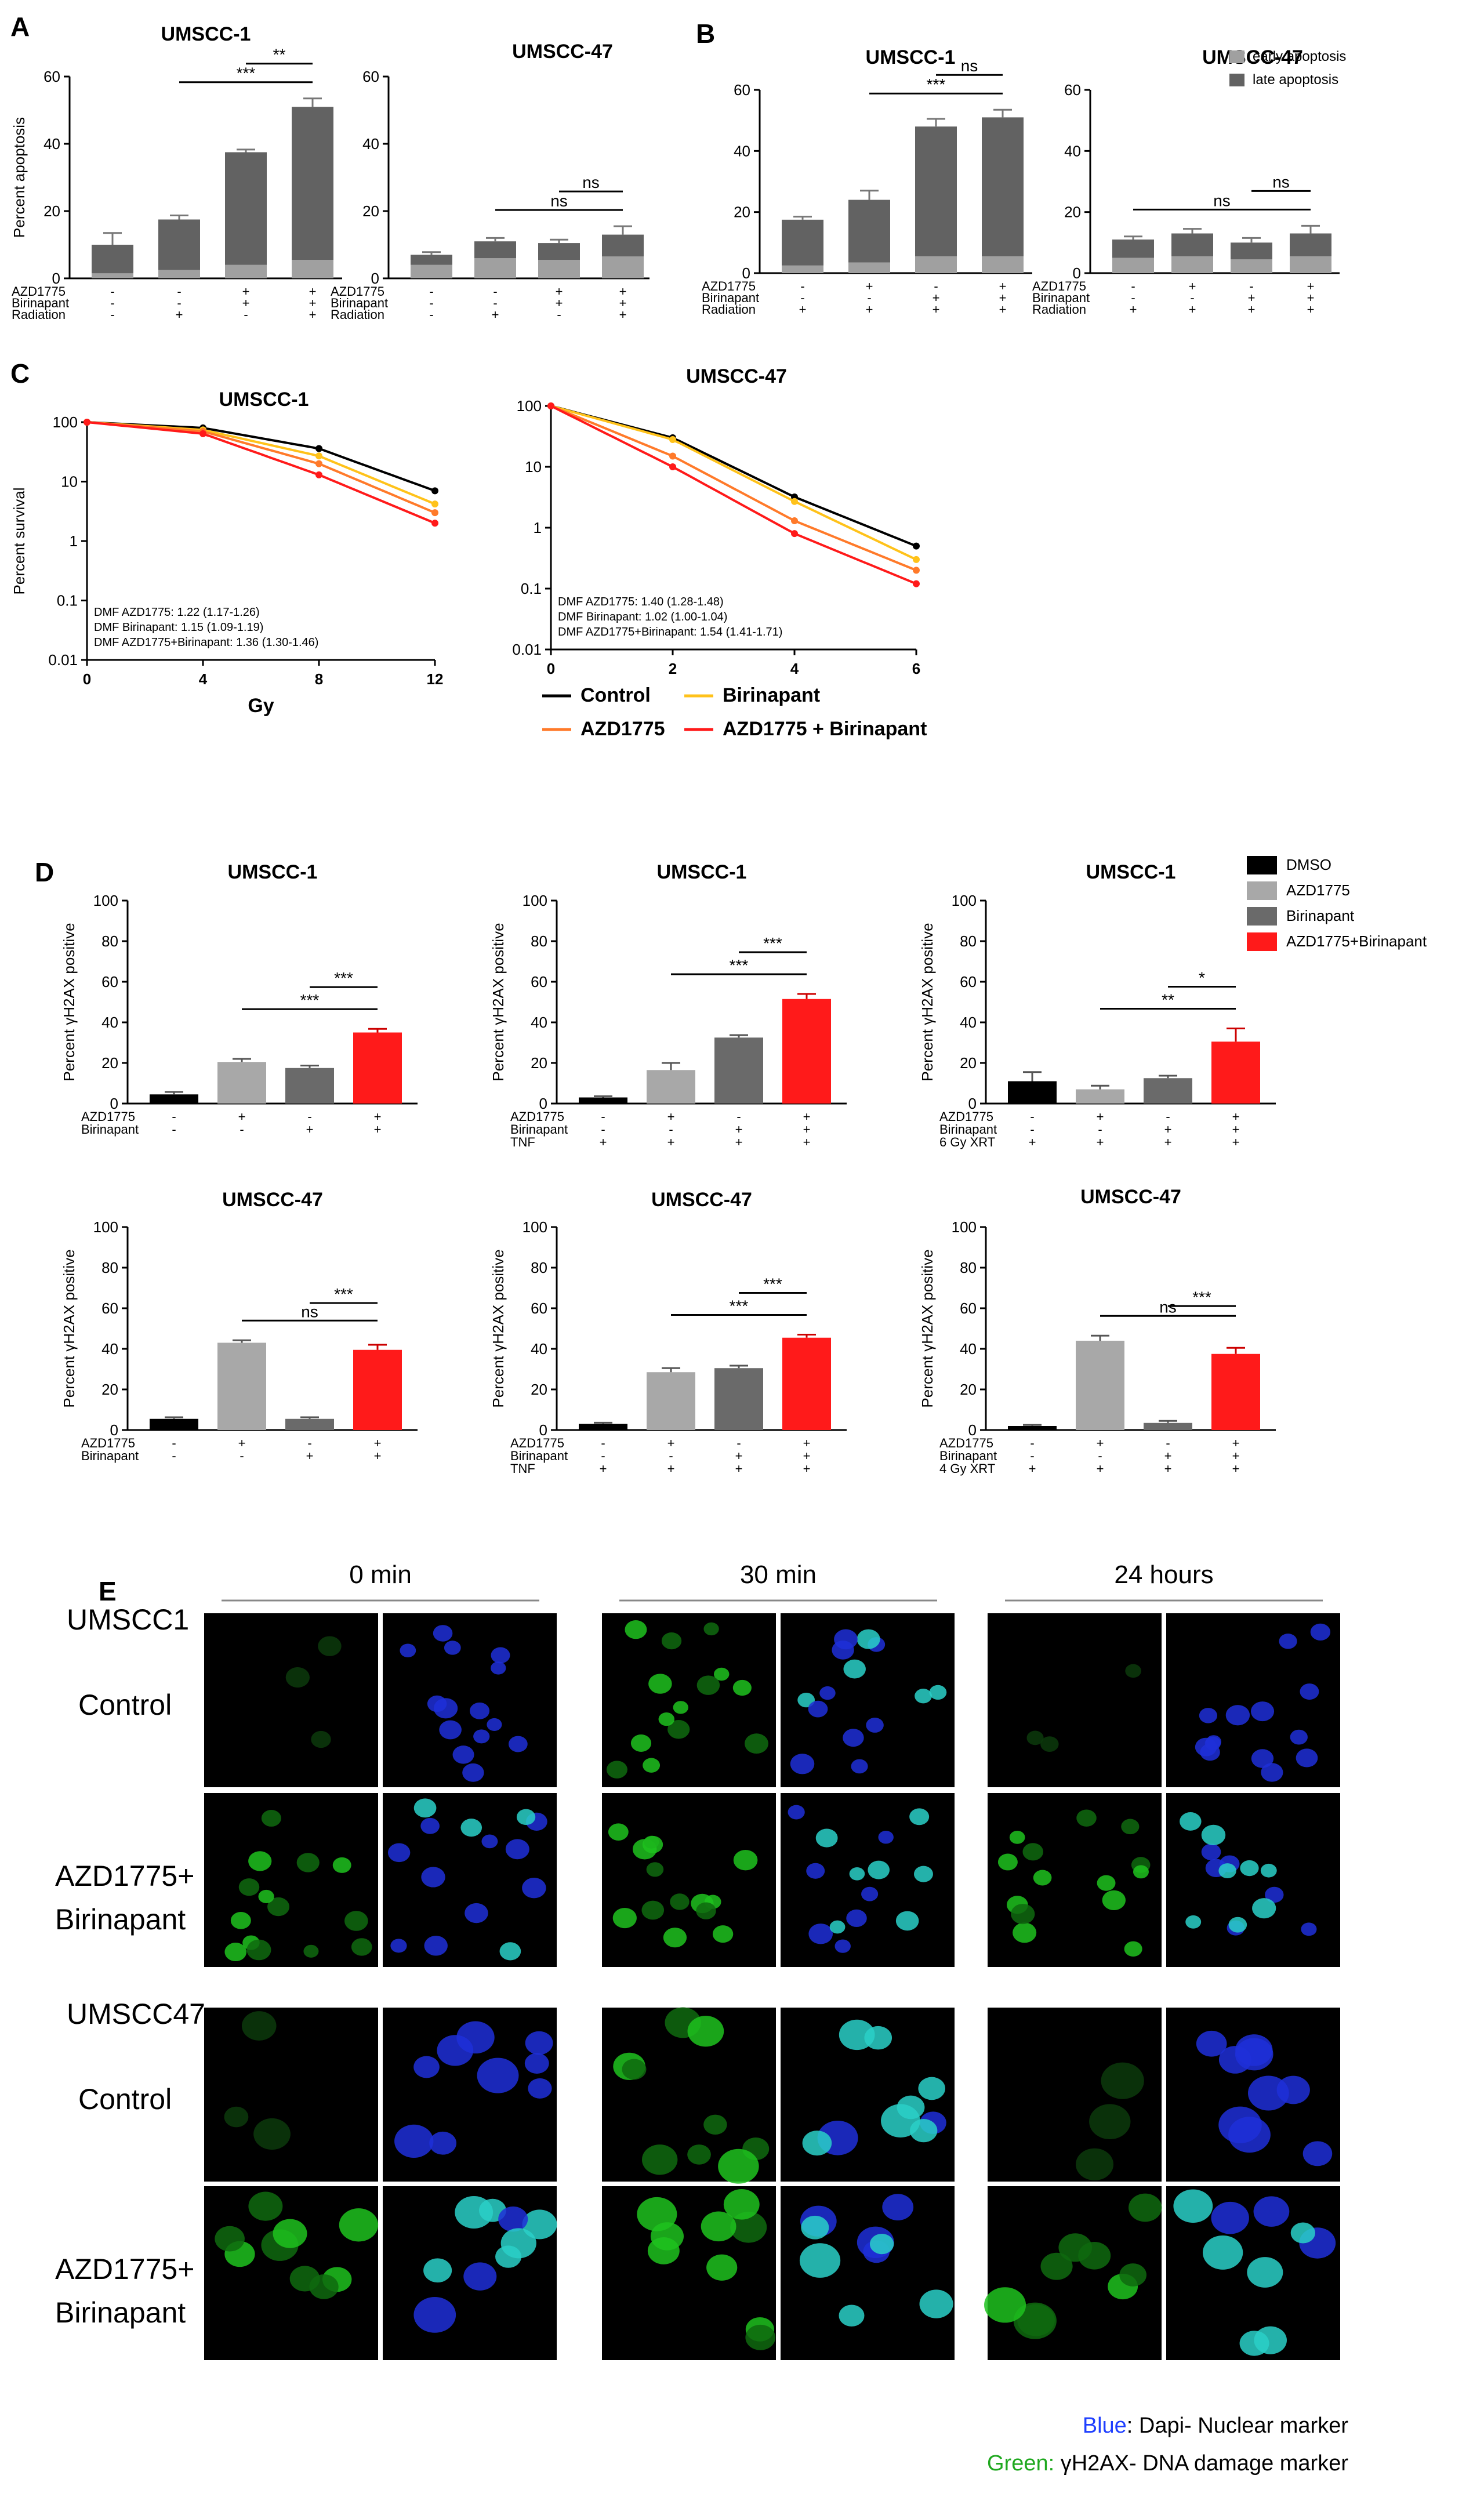  I want to click on y-tick-label: 100, so click(529, 406).